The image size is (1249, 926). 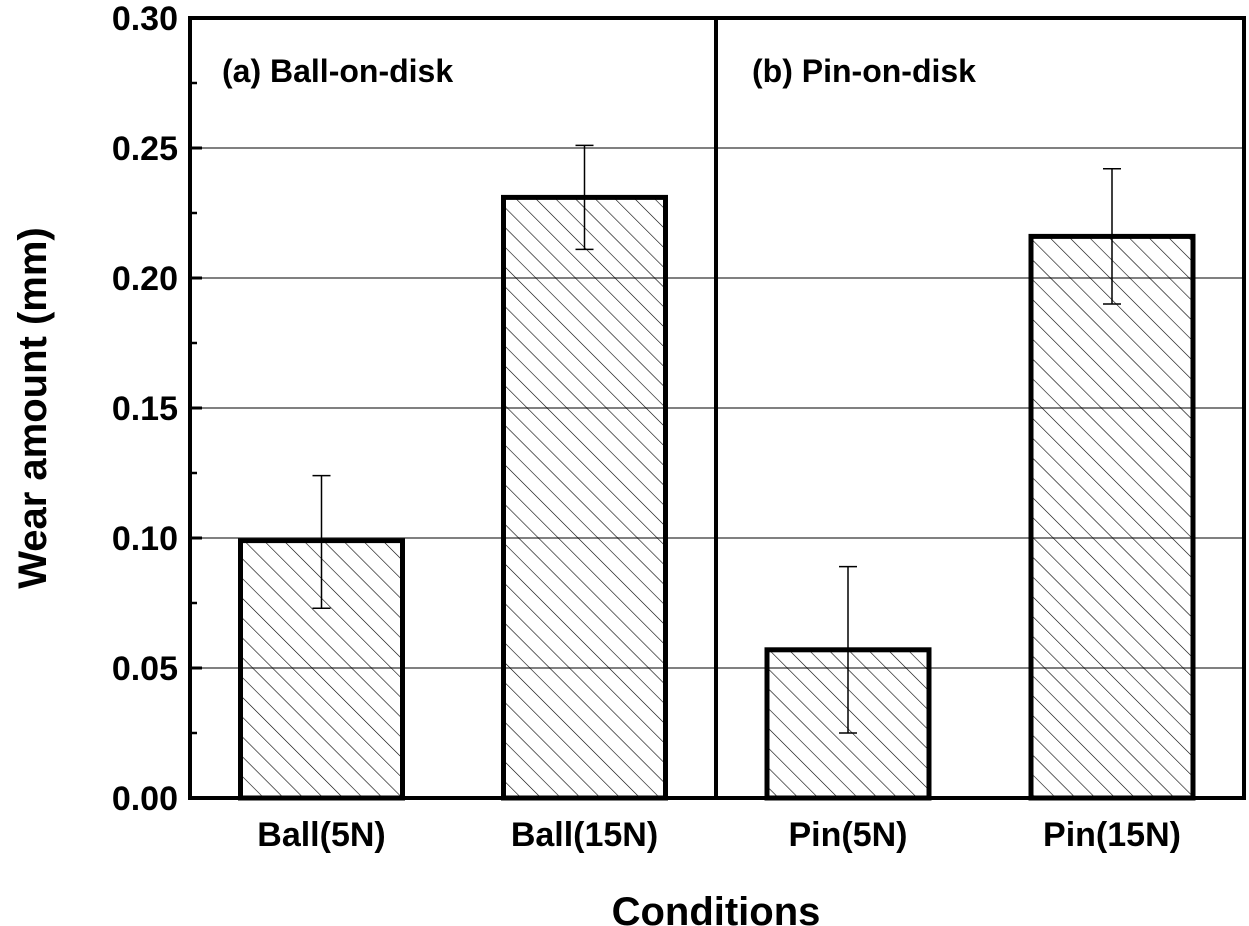 What do you see at coordinates (196, 408) in the screenshot?
I see `y-axis-ticks` at bounding box center [196, 408].